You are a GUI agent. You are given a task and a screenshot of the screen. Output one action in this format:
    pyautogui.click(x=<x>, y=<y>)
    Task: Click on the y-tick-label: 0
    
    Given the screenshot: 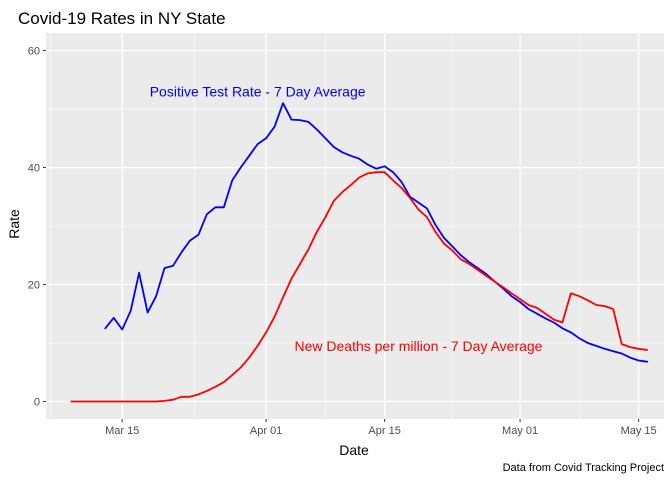 What is the action you would take?
    pyautogui.click(x=37, y=402)
    